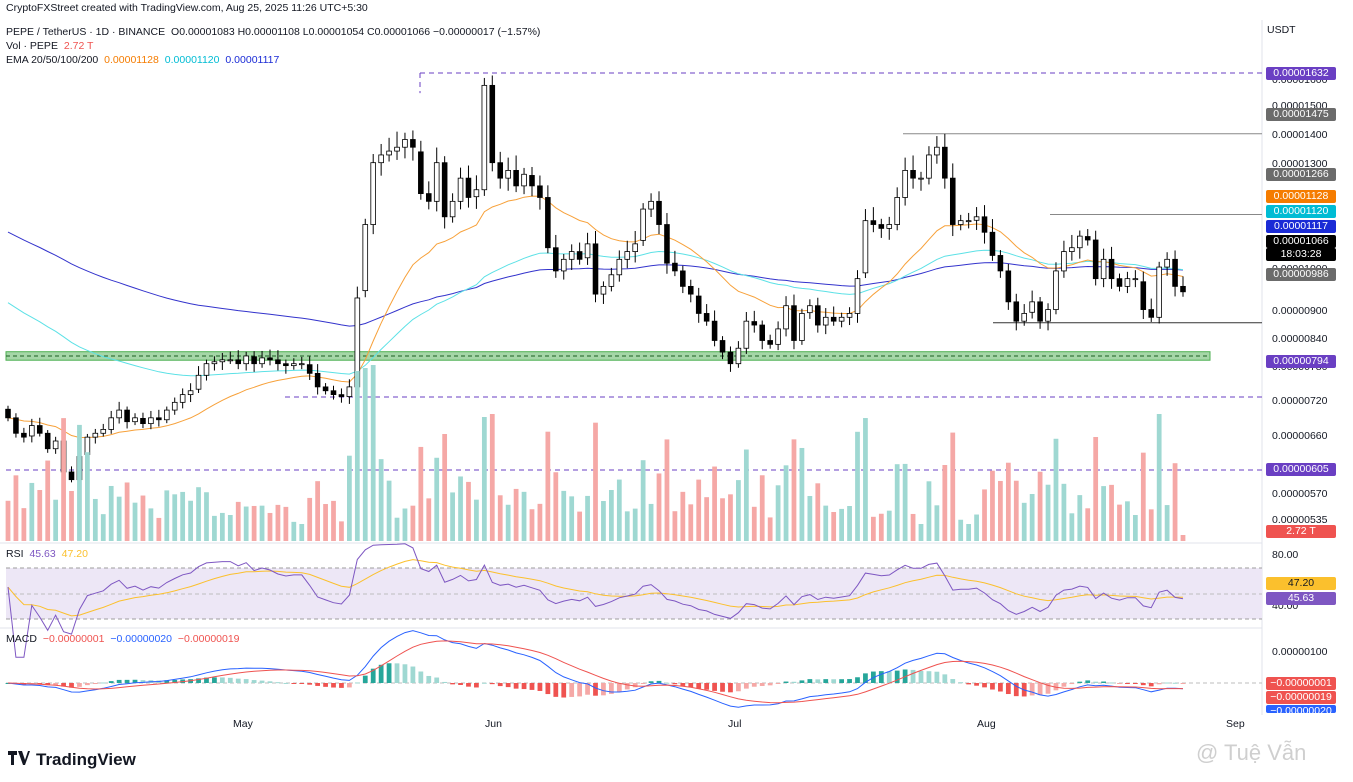 The image size is (1353, 782). What do you see at coordinates (86, 32) in the screenshot?
I see `symbol-name: PEPE / TetherUS · 1D · BINANCE` at bounding box center [86, 32].